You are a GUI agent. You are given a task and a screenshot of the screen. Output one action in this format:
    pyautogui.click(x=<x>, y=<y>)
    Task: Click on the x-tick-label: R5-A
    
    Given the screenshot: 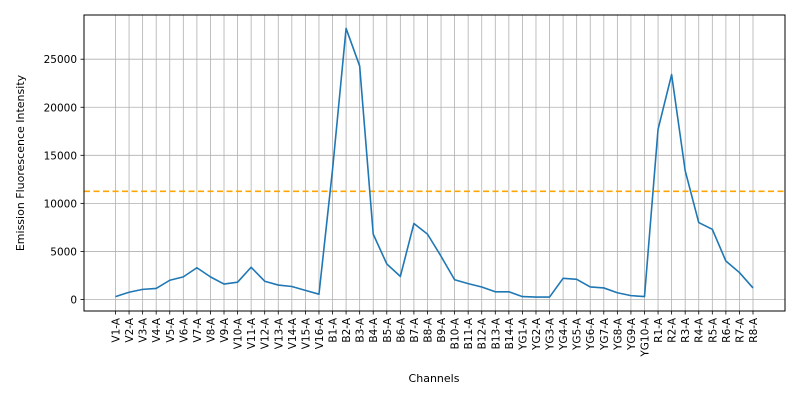 What is the action you would take?
    pyautogui.click(x=713, y=330)
    